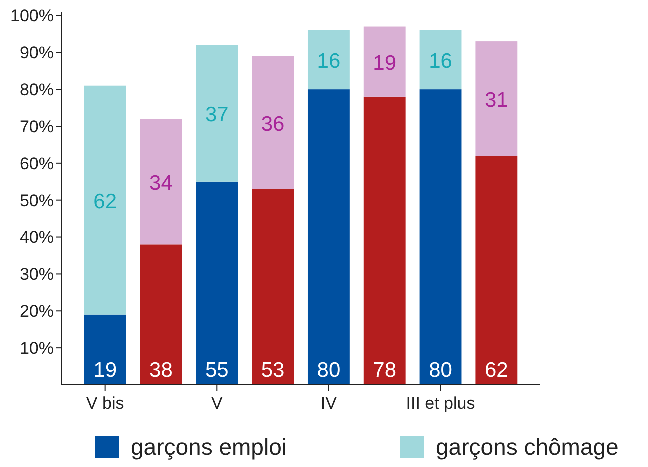 This screenshot has height=467, width=648. What do you see at coordinates (37, 238) in the screenshot?
I see `y-tick-label: 40%` at bounding box center [37, 238].